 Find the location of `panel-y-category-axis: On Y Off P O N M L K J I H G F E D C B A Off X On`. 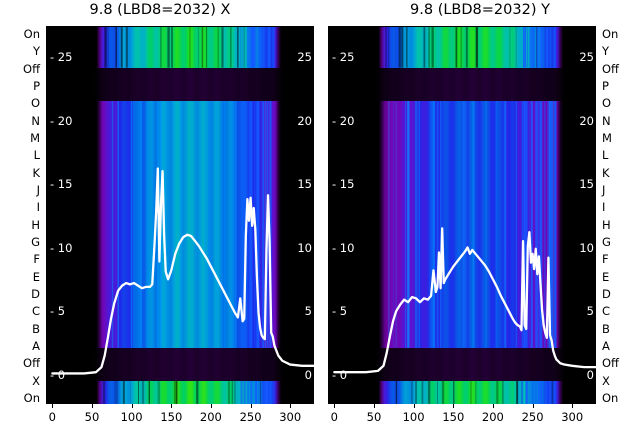

panel-y-category-axis: On Y Off P O N M L K J I H G F E D C B A Off X On is located at coordinates (619, 215).